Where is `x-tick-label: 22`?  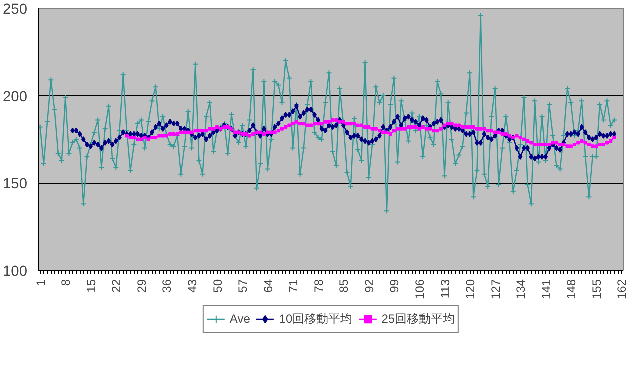
x-tick-label: 22 is located at coordinates (117, 286).